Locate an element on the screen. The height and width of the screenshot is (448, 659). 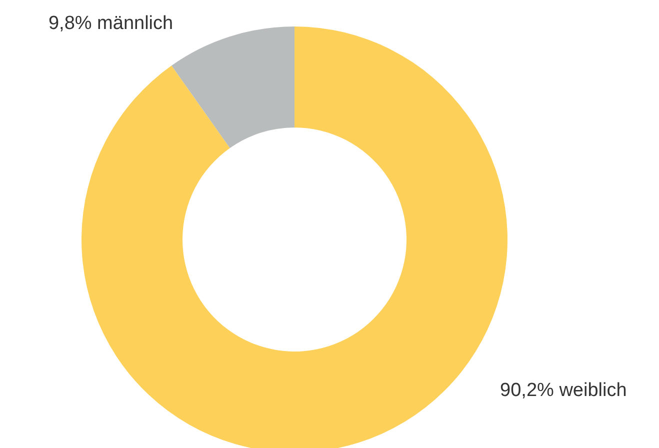
slice-label: 90,2% weiblich is located at coordinates (563, 391).